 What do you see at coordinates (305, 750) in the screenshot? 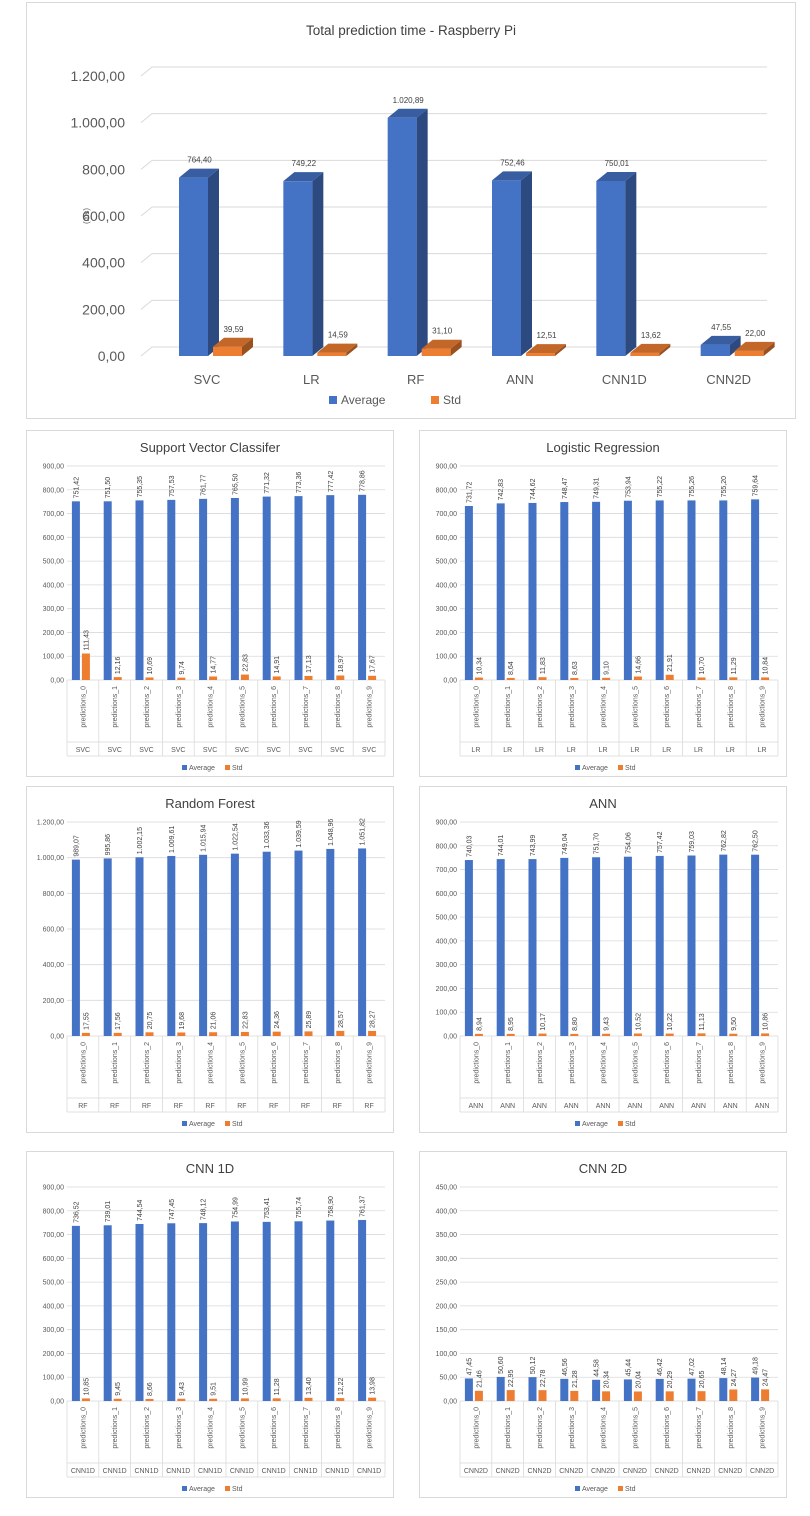
I see `group-label: SVC` at bounding box center [305, 750].